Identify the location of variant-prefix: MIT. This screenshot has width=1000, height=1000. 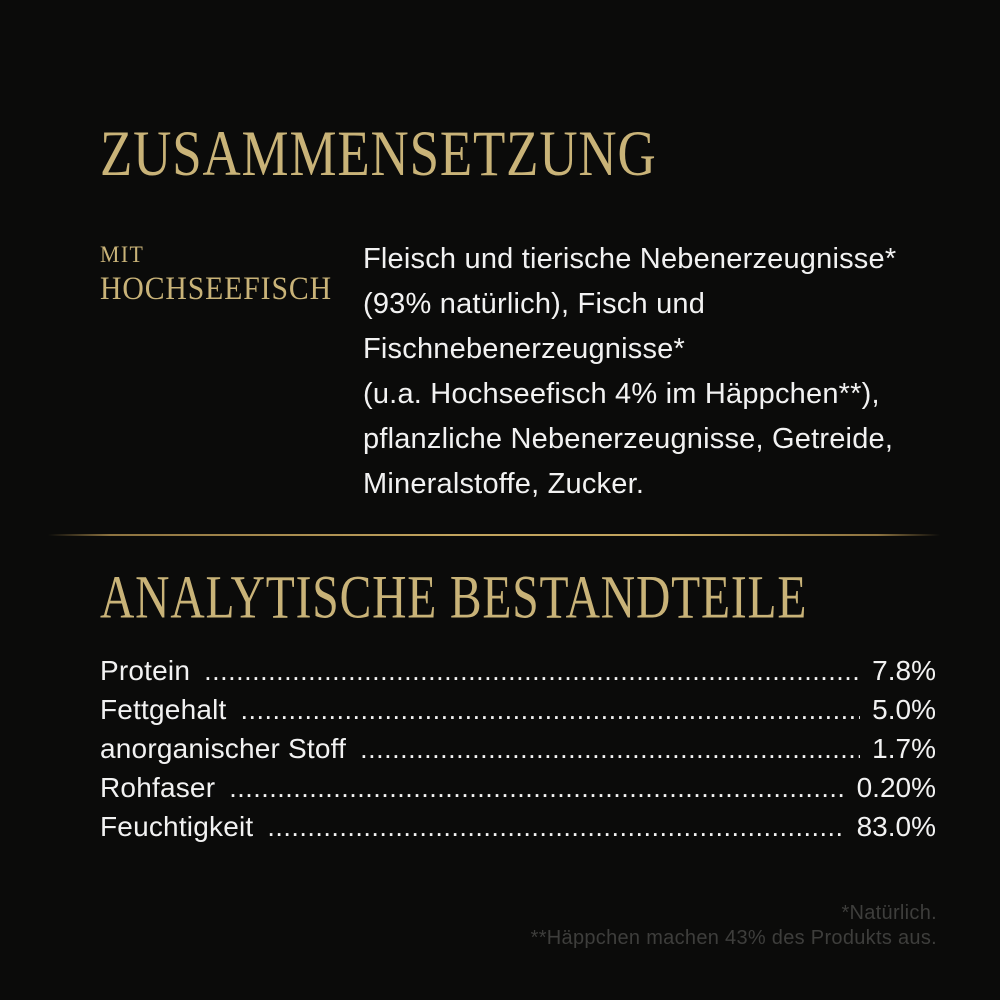
(122, 254).